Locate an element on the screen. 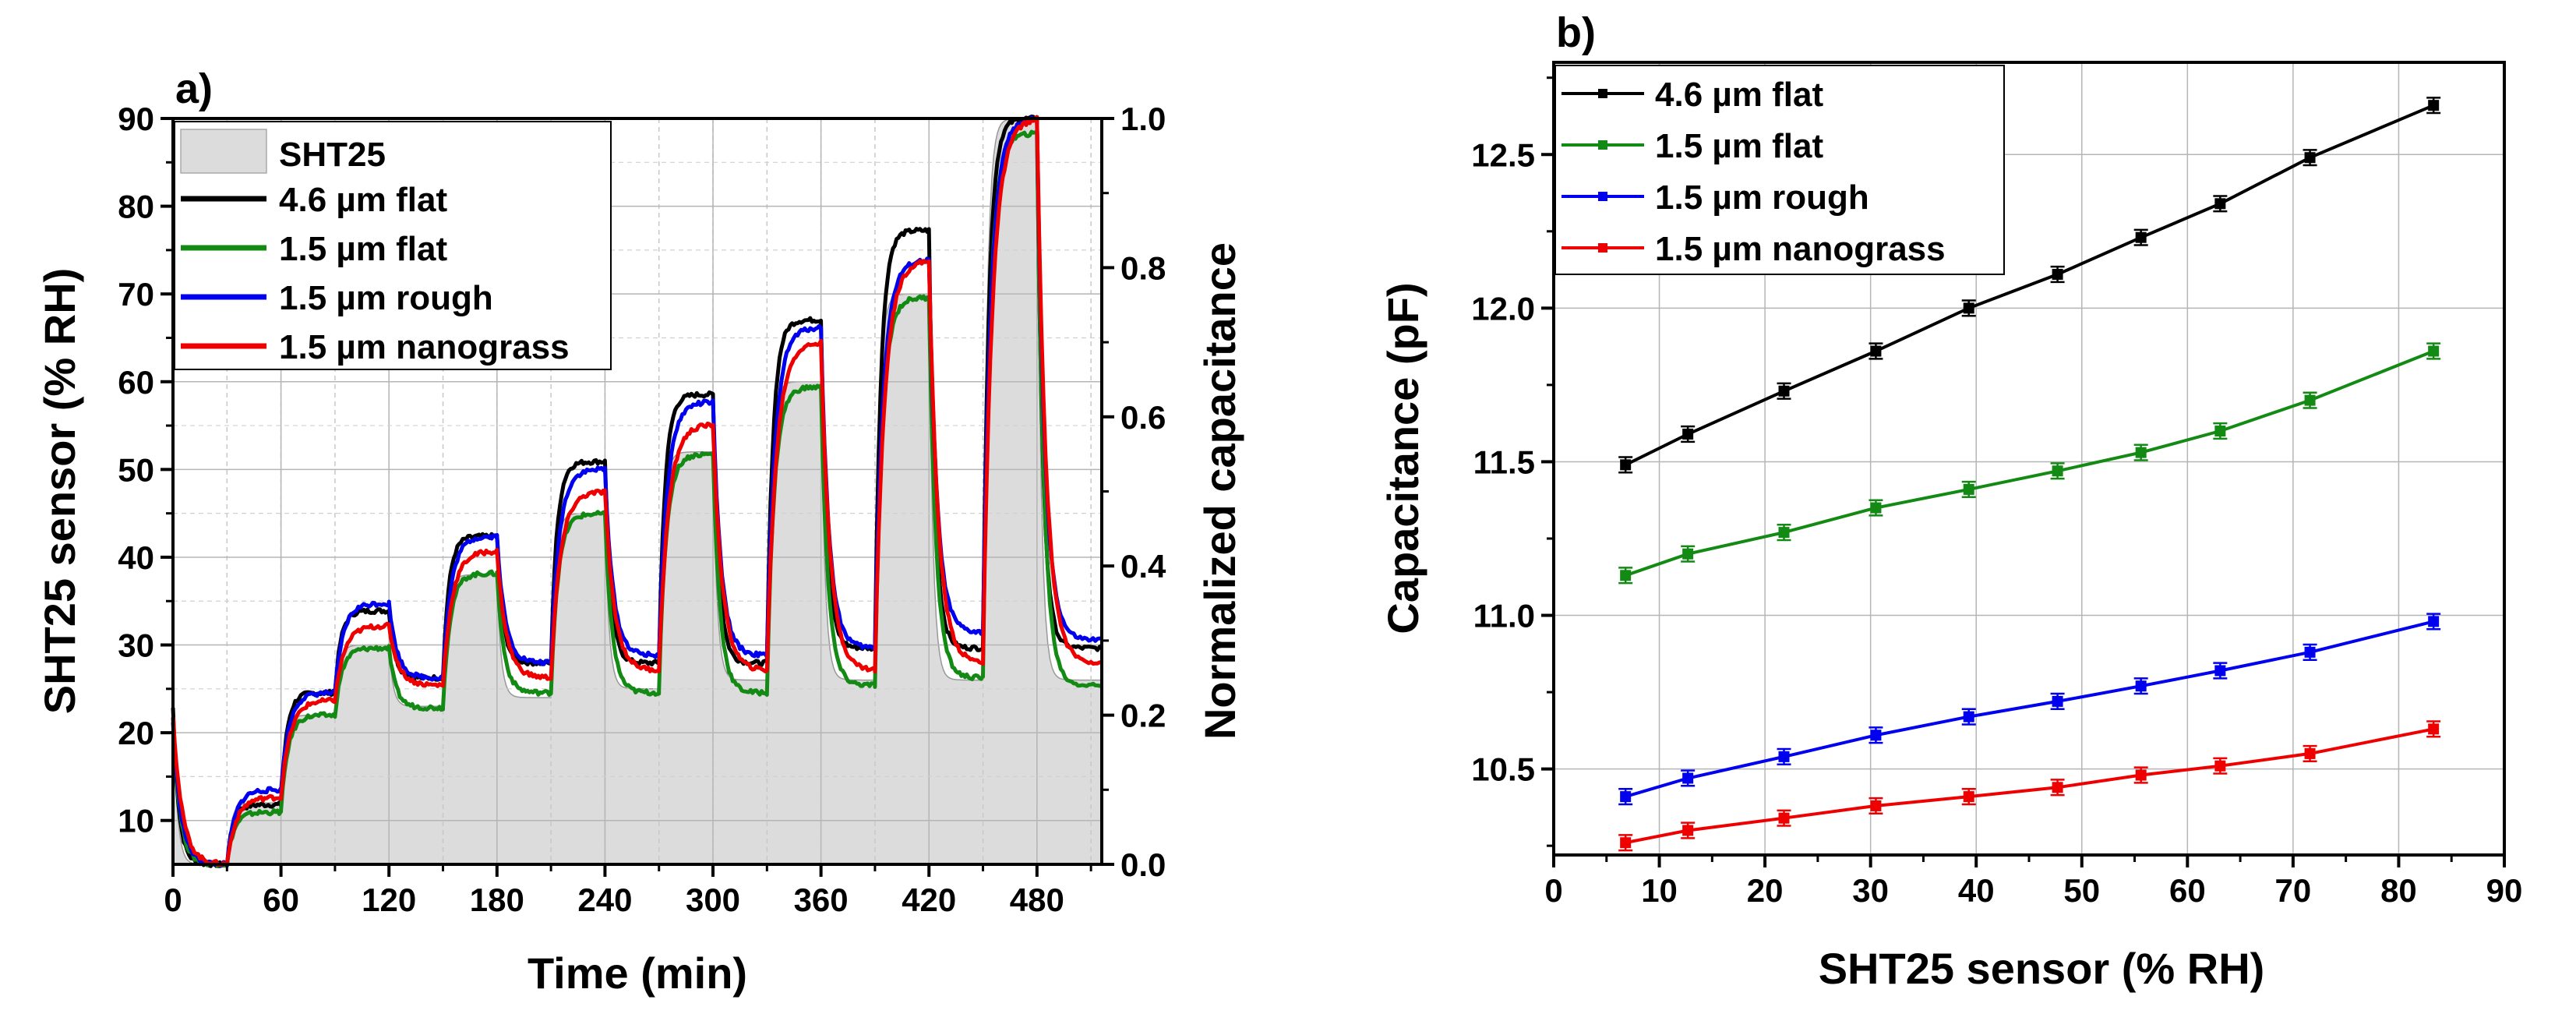  x-tick-label: 0 is located at coordinates (173, 899).